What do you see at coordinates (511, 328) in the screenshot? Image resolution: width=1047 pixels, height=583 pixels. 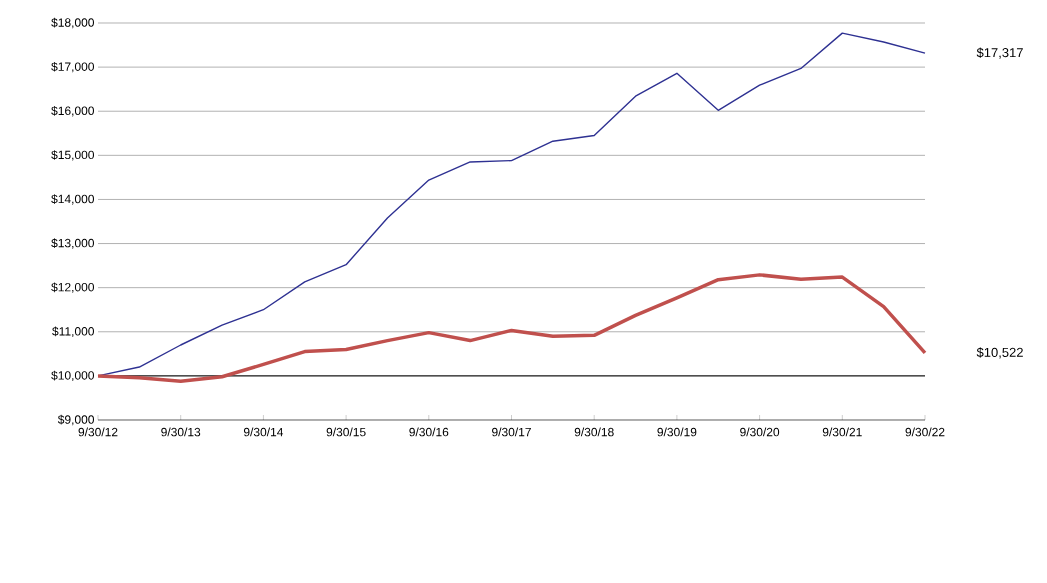 I see `line-series` at bounding box center [511, 328].